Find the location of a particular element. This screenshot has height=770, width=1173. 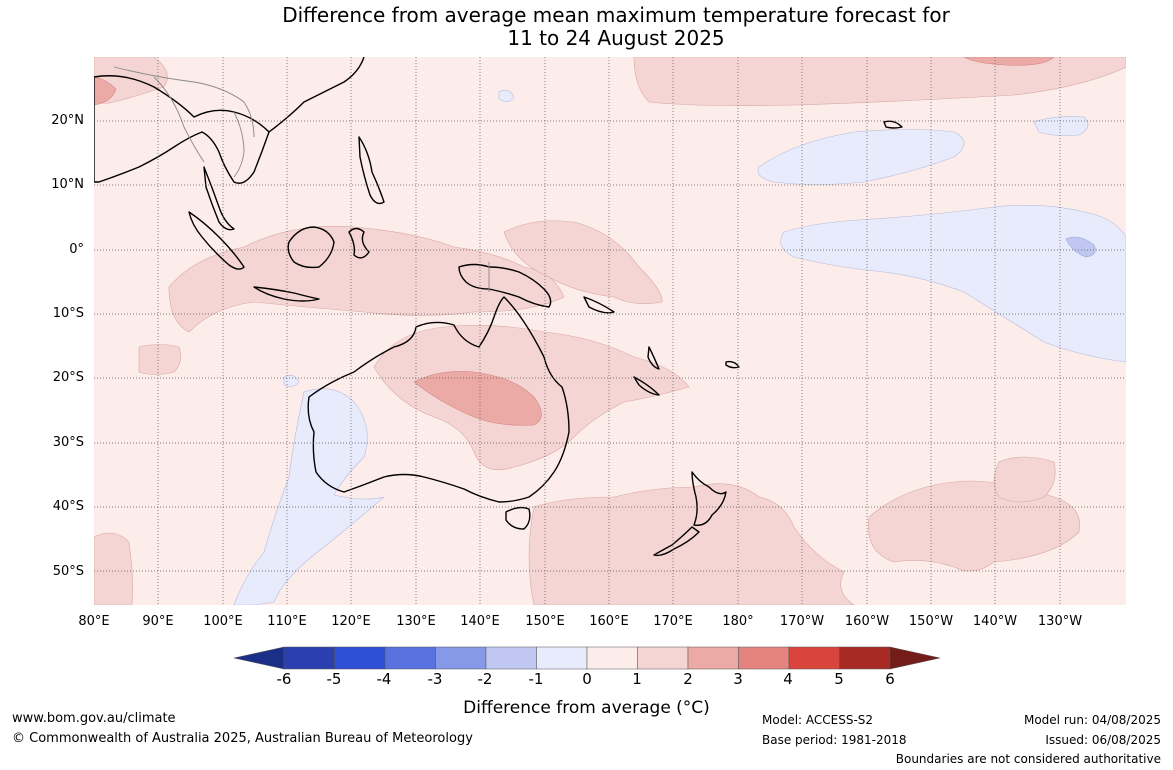

border-laos-vietnam is located at coordinates (239, 144).